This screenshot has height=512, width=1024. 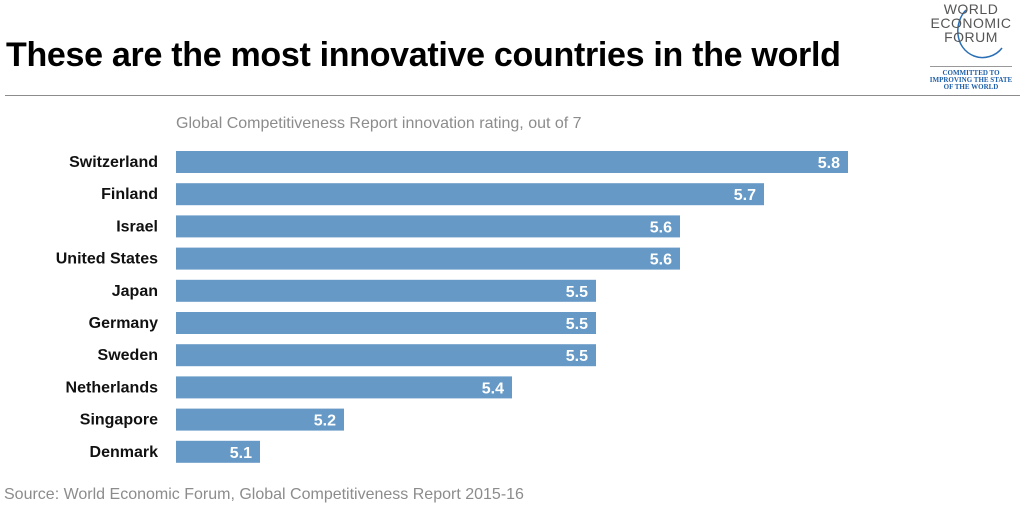 What do you see at coordinates (119, 420) in the screenshot?
I see `category-label: Singapore` at bounding box center [119, 420].